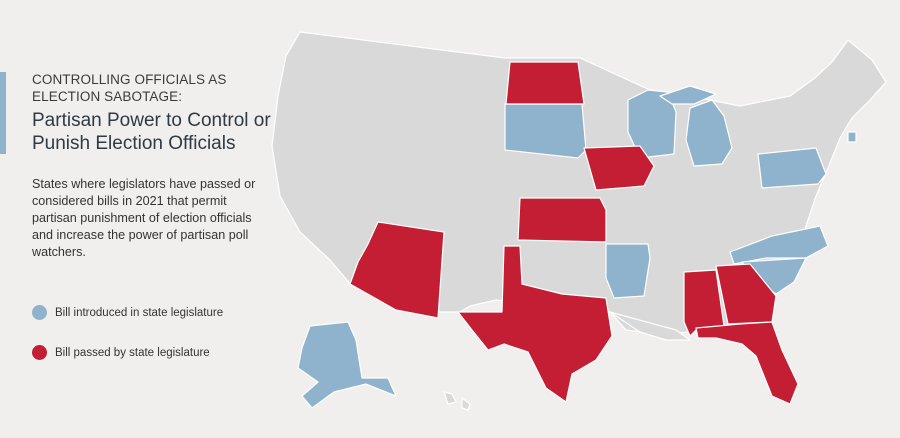 This screenshot has height=438, width=900. What do you see at coordinates (747, 363) in the screenshot?
I see `state-florida` at bounding box center [747, 363].